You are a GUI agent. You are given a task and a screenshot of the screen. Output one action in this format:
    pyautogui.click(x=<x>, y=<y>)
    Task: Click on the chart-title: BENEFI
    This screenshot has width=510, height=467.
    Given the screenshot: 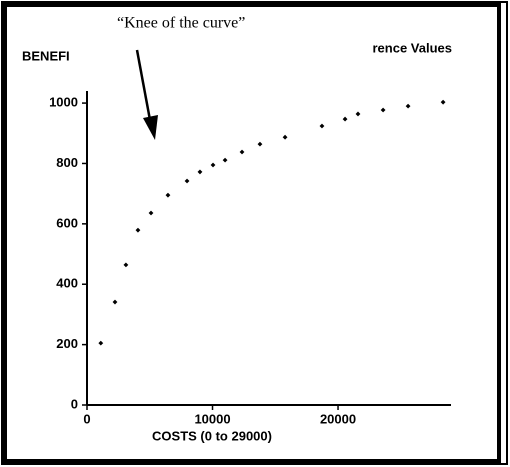 What is the action you would take?
    pyautogui.click(x=46, y=55)
    